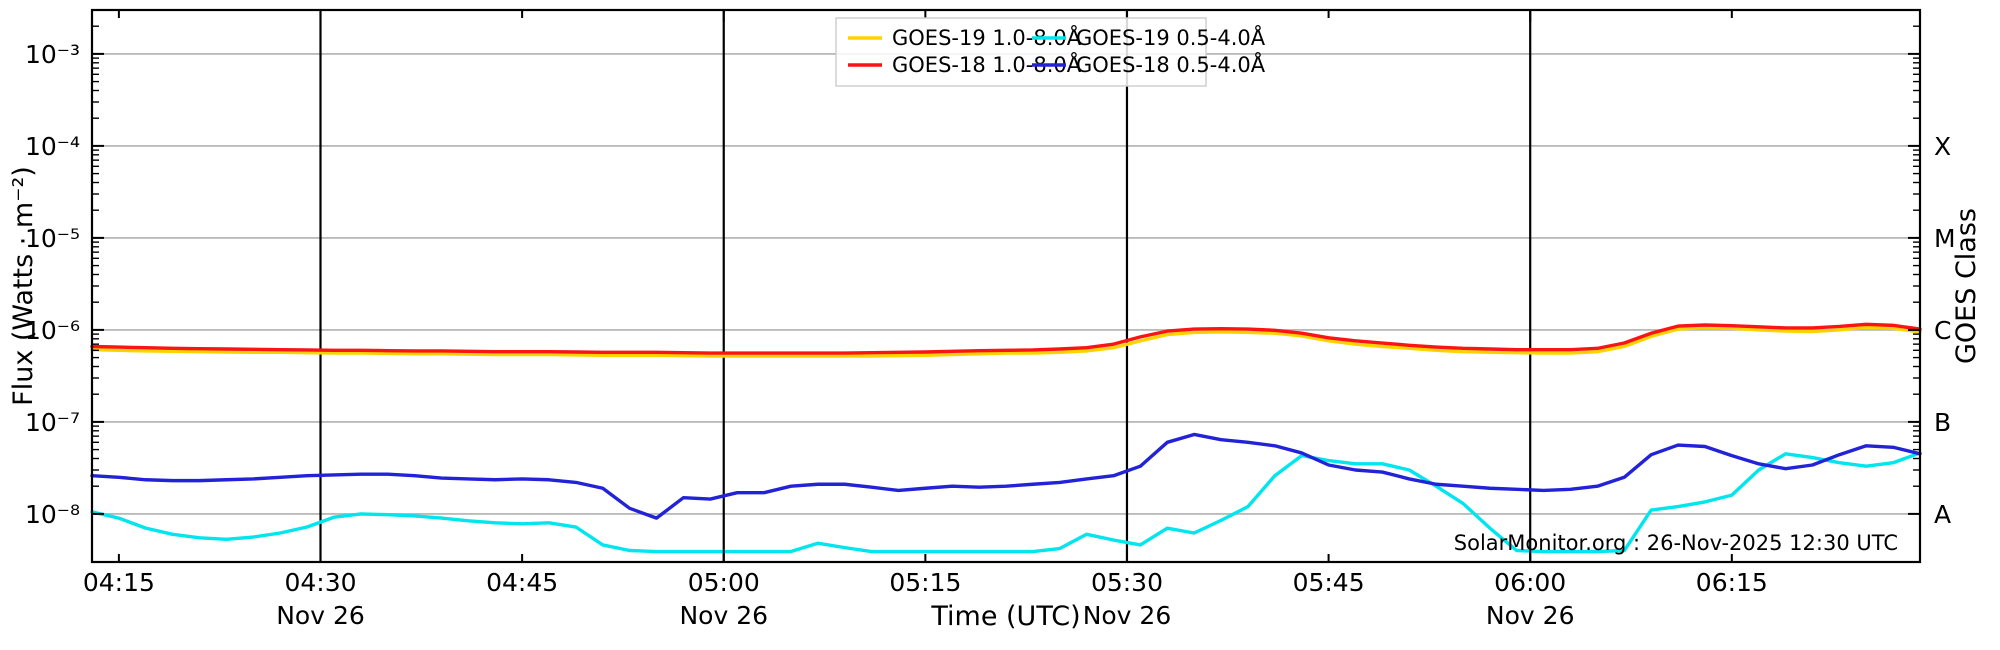 The height and width of the screenshot is (650, 2000). I want to click on y-axis-tick-labels: 10⁻³ 10⁻⁴ 10⁻⁵ 10⁻⁶ 10⁻⁷ 10⁻⁸, so click(52, 284).